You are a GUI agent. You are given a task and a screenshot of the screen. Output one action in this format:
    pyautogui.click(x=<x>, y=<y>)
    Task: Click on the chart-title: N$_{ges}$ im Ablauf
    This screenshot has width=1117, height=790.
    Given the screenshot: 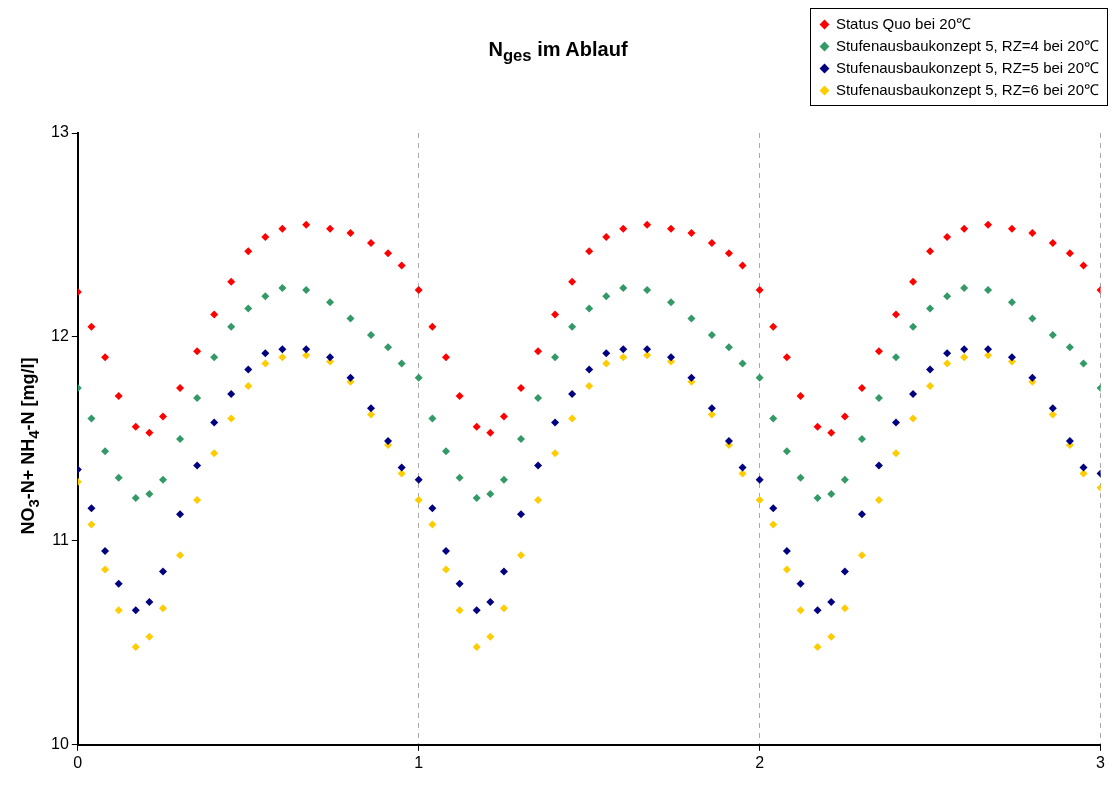 What is the action you would take?
    pyautogui.click(x=558, y=51)
    